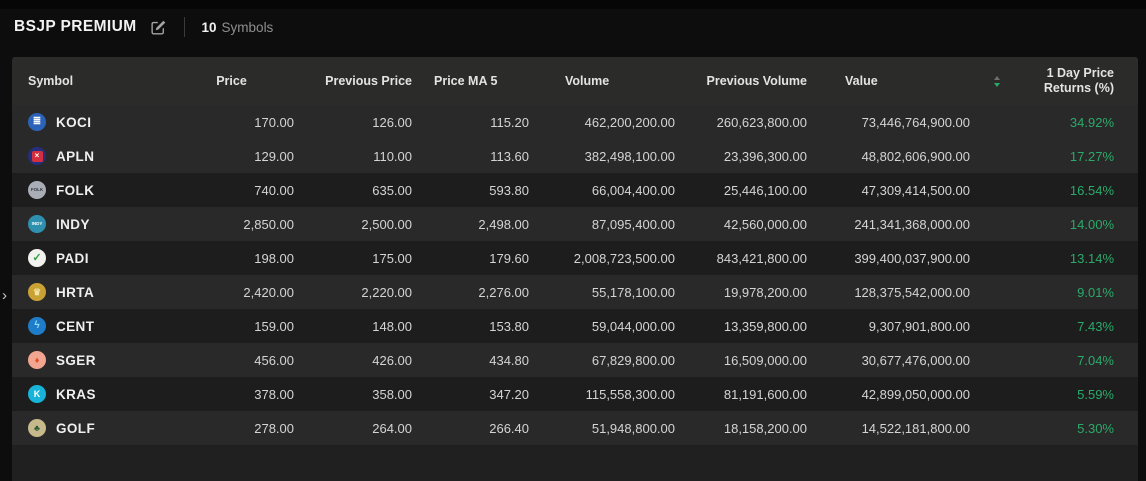  What do you see at coordinates (392, 428) in the screenshot?
I see `previous-price-cell: 264.00` at bounding box center [392, 428].